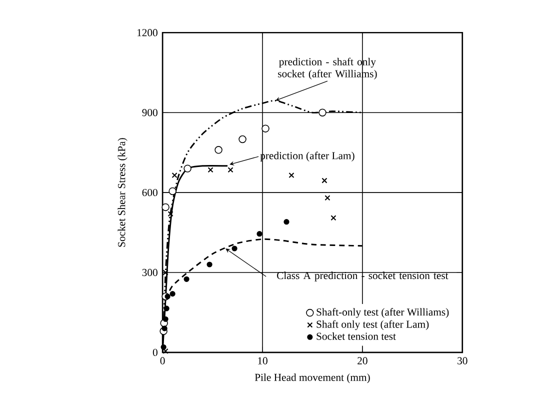  What do you see at coordinates (147, 32) in the screenshot?
I see `y-tick-label: 1200` at bounding box center [147, 32].